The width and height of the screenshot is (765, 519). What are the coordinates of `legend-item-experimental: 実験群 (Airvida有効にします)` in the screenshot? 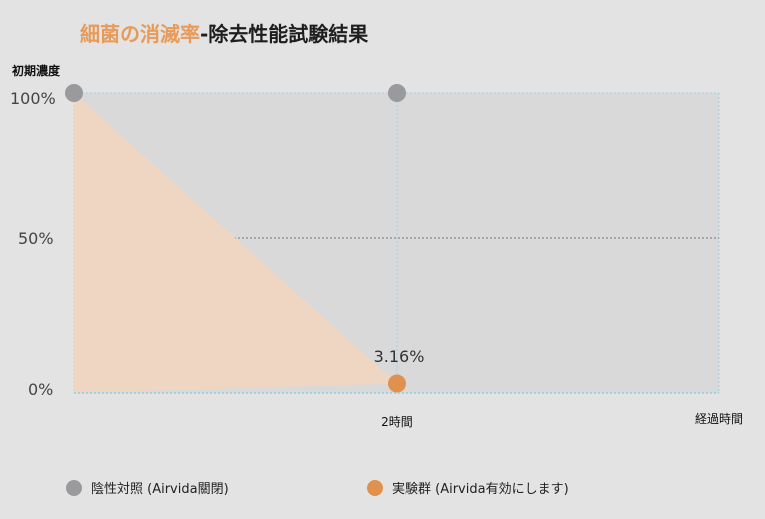 It's located at (468, 487).